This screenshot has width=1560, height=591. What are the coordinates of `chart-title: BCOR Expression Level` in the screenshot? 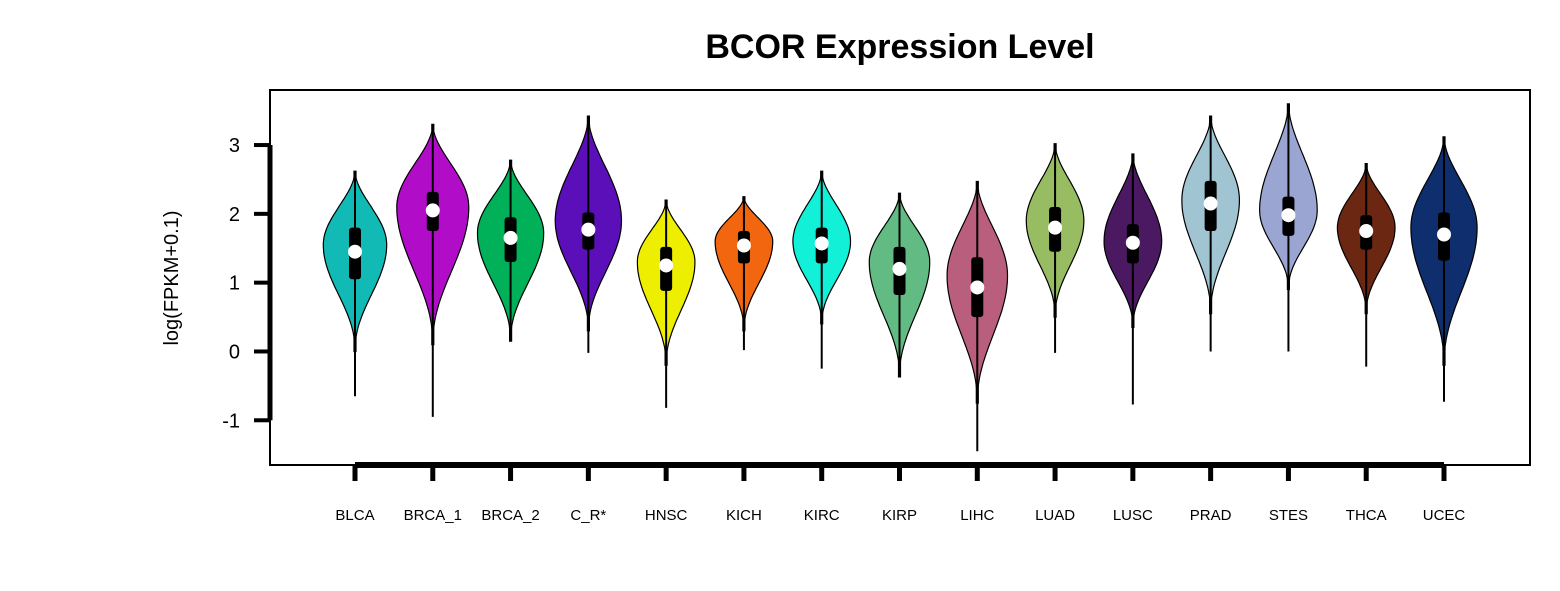 It's located at (899, 47).